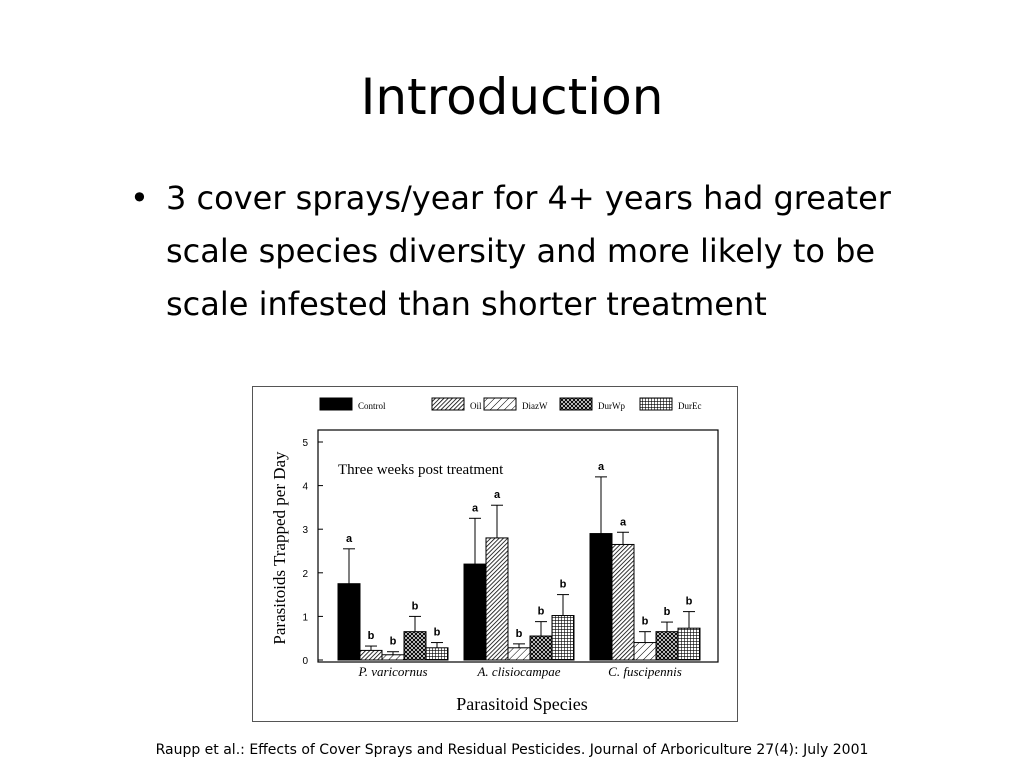  What do you see at coordinates (476, 406) in the screenshot?
I see `legend-label: Oil` at bounding box center [476, 406].